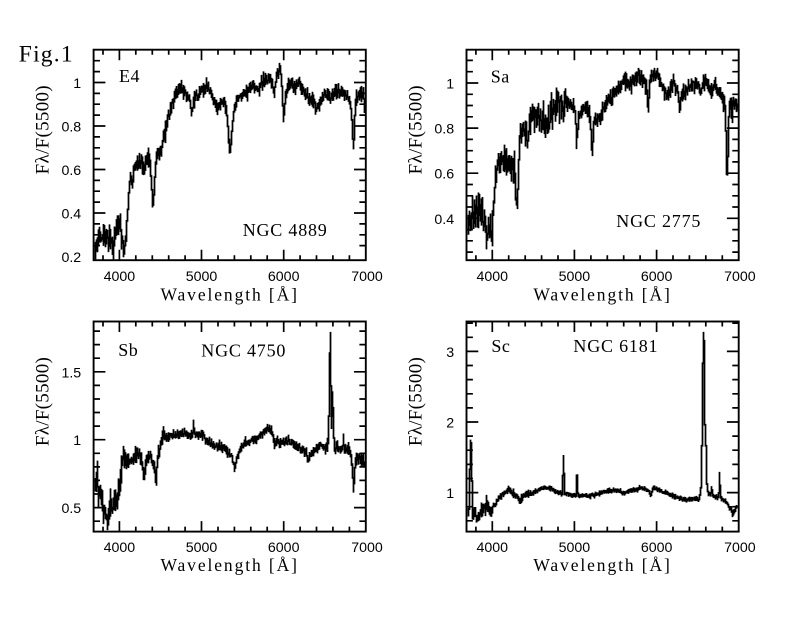 The image size is (792, 617). I want to click on svg-text: E4, so click(129, 76).